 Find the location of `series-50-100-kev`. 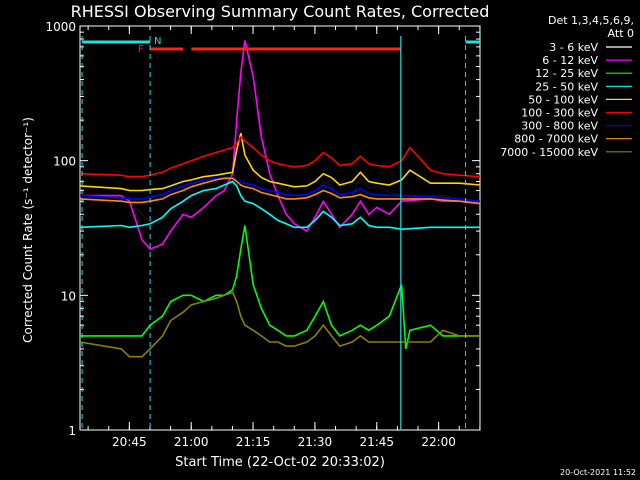

series-50-100-kev is located at coordinates (280, 162).